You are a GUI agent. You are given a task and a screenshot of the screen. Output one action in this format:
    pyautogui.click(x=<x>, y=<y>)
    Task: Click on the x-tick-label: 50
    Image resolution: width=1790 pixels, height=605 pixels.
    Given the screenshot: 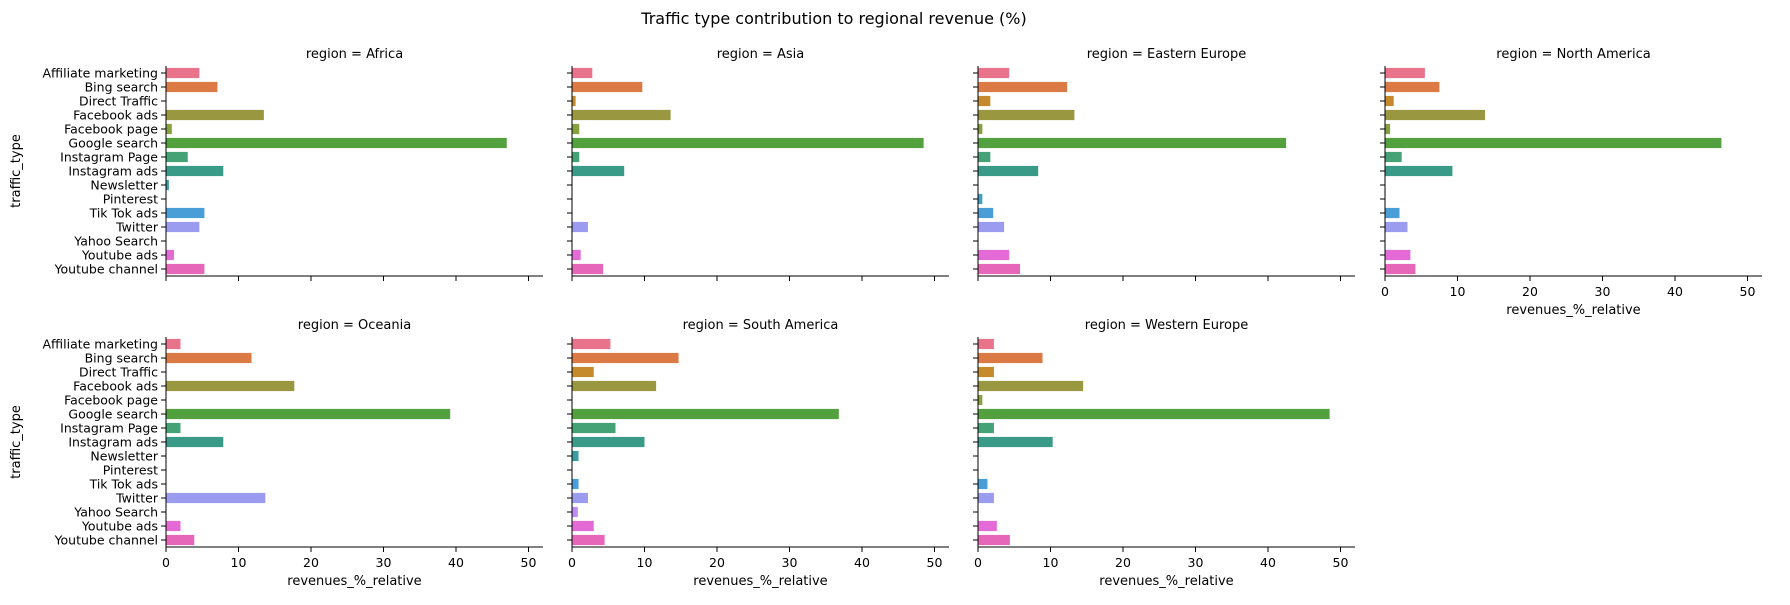 What is the action you would take?
    pyautogui.click(x=1341, y=562)
    